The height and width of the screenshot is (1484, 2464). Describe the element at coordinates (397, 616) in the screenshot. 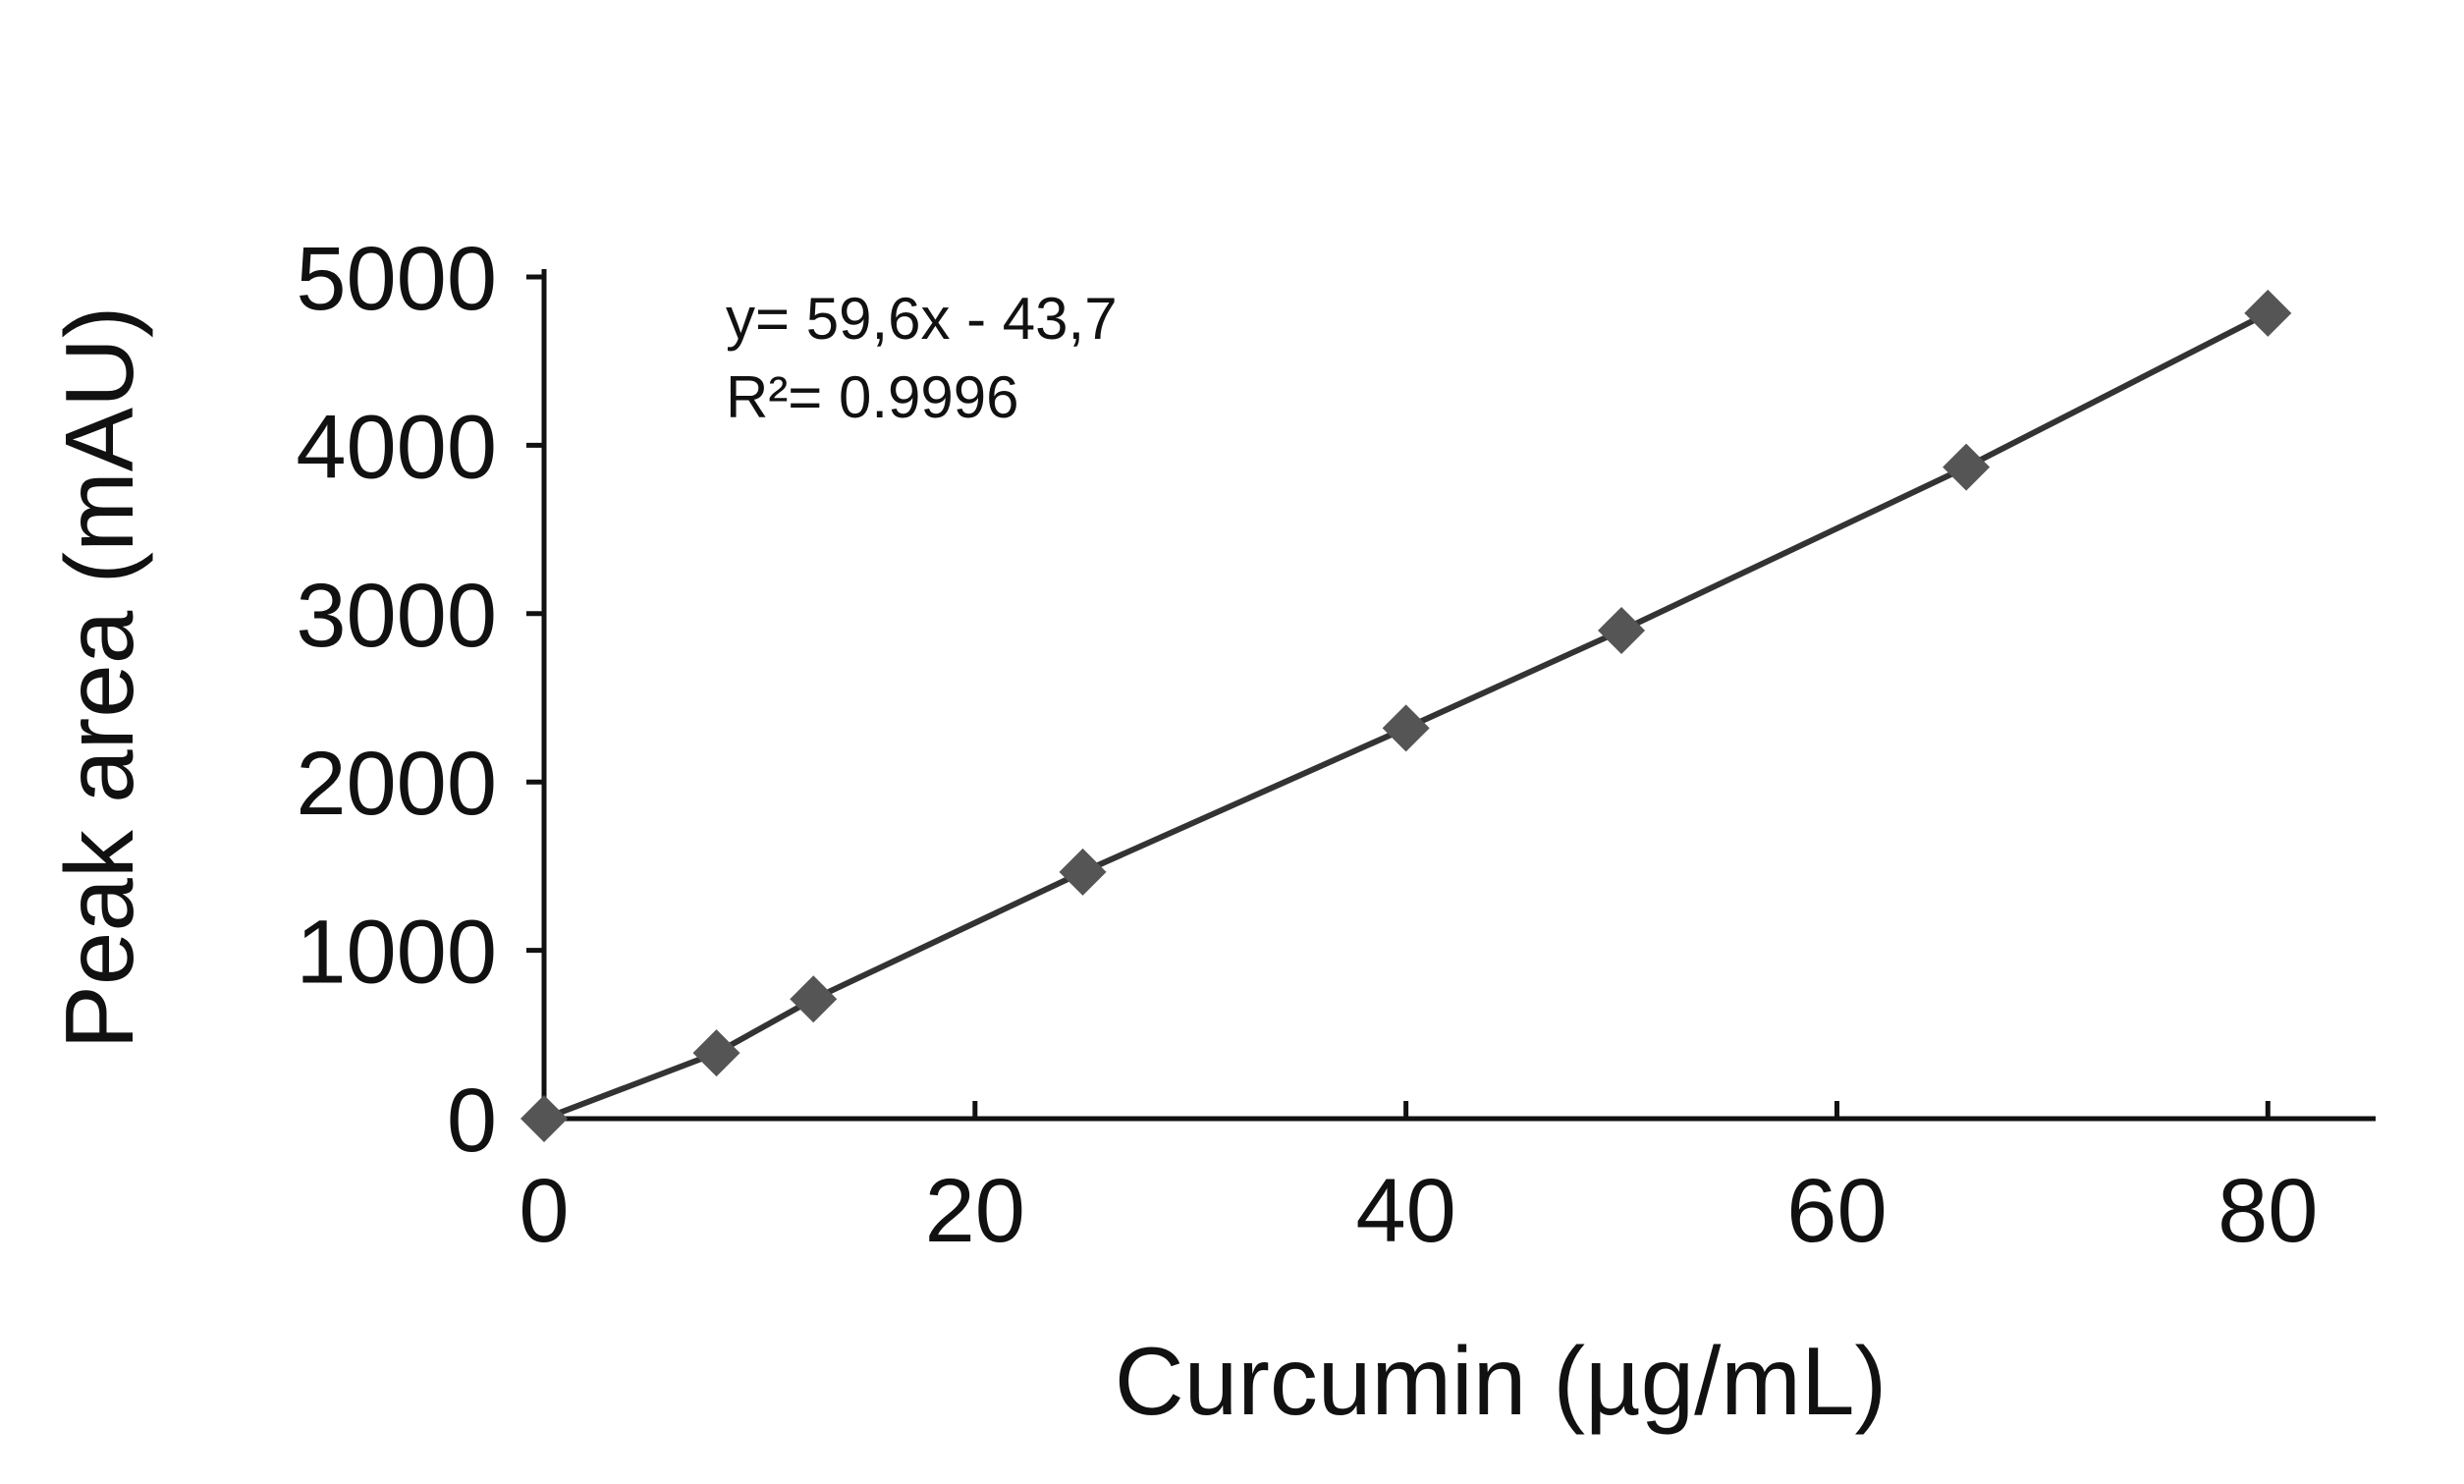

I see `y-tick-label: 3000` at that location.